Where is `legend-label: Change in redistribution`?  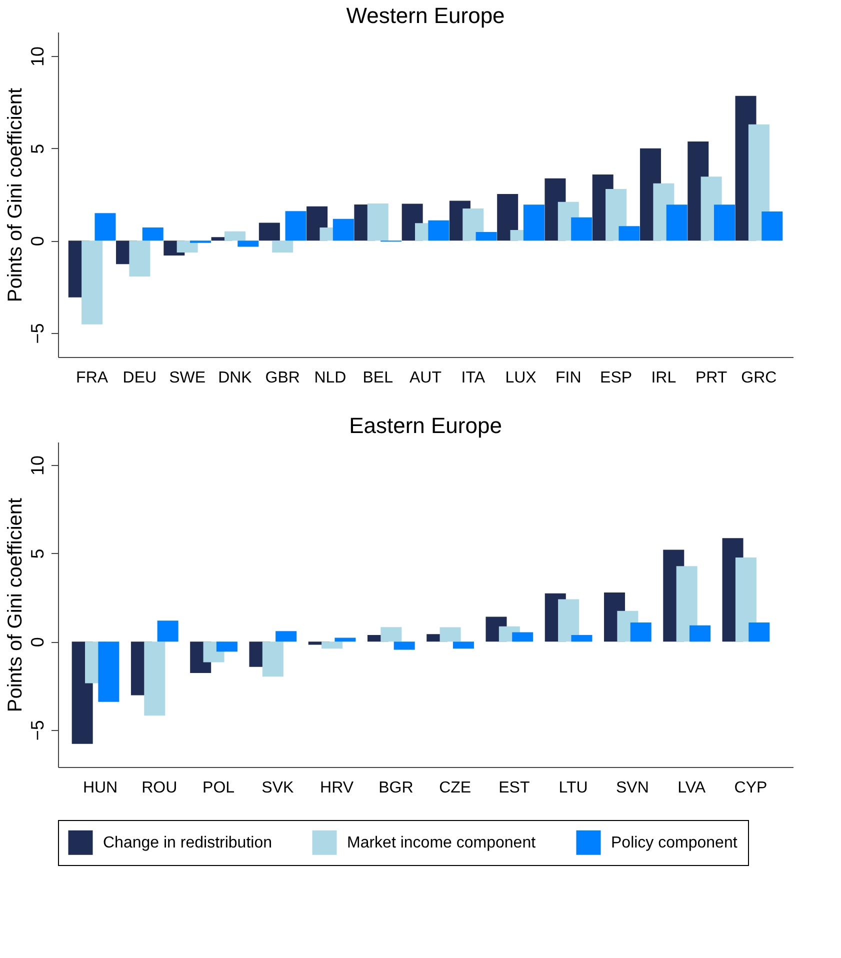 legend-label: Change in redistribution is located at coordinates (187, 843).